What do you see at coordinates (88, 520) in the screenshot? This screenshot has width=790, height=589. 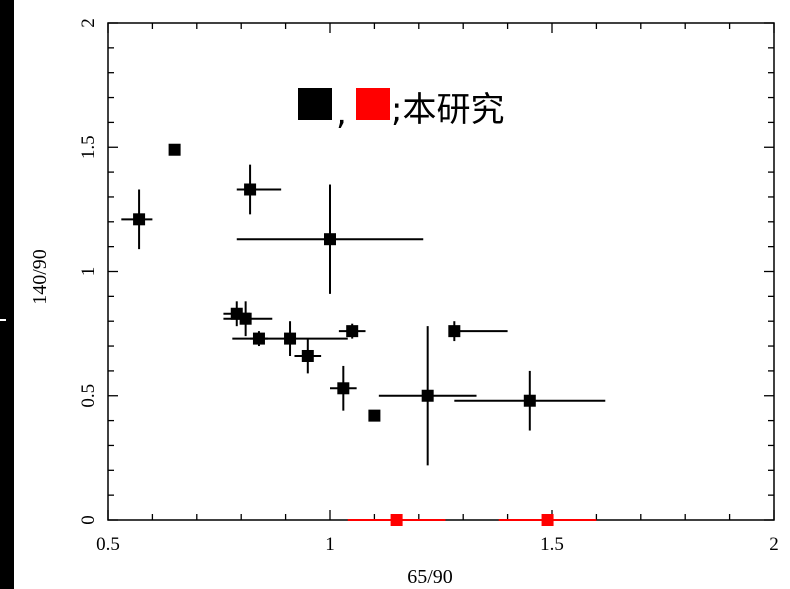 I see `y-tick-label: 0` at bounding box center [88, 520].